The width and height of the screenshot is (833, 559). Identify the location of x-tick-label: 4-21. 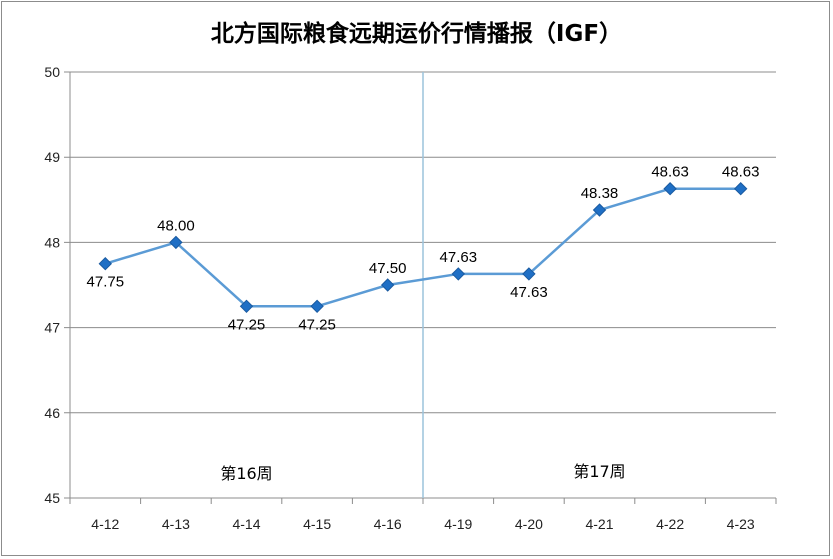
(599, 524).